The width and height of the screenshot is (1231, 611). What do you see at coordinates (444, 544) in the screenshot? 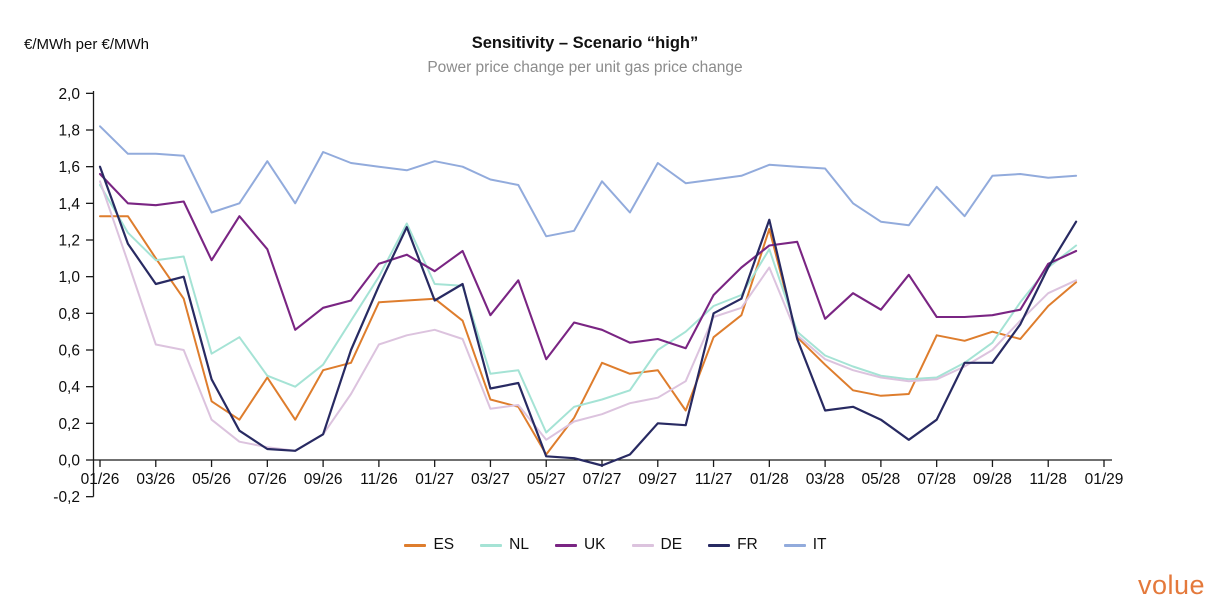
I see `legend-label-ES: ES` at bounding box center [444, 544].